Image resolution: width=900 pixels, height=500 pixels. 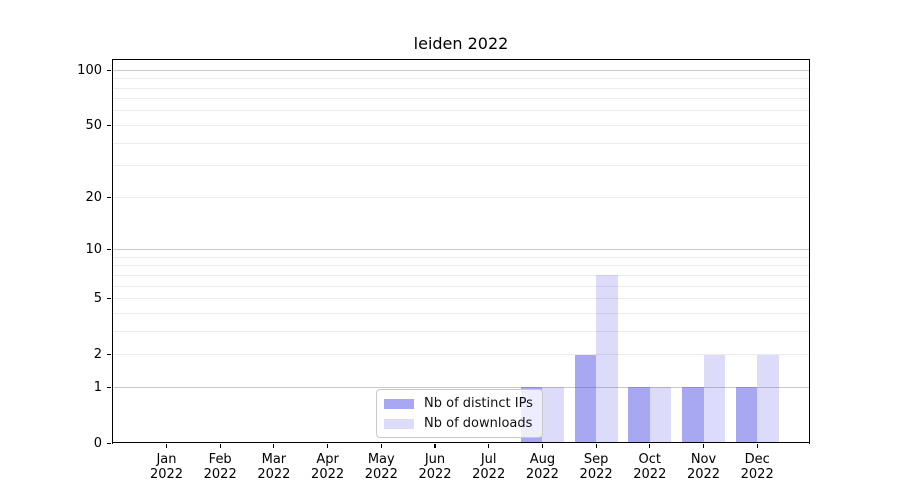 What do you see at coordinates (703, 445) in the screenshot?
I see `x-tick-nov` at bounding box center [703, 445].